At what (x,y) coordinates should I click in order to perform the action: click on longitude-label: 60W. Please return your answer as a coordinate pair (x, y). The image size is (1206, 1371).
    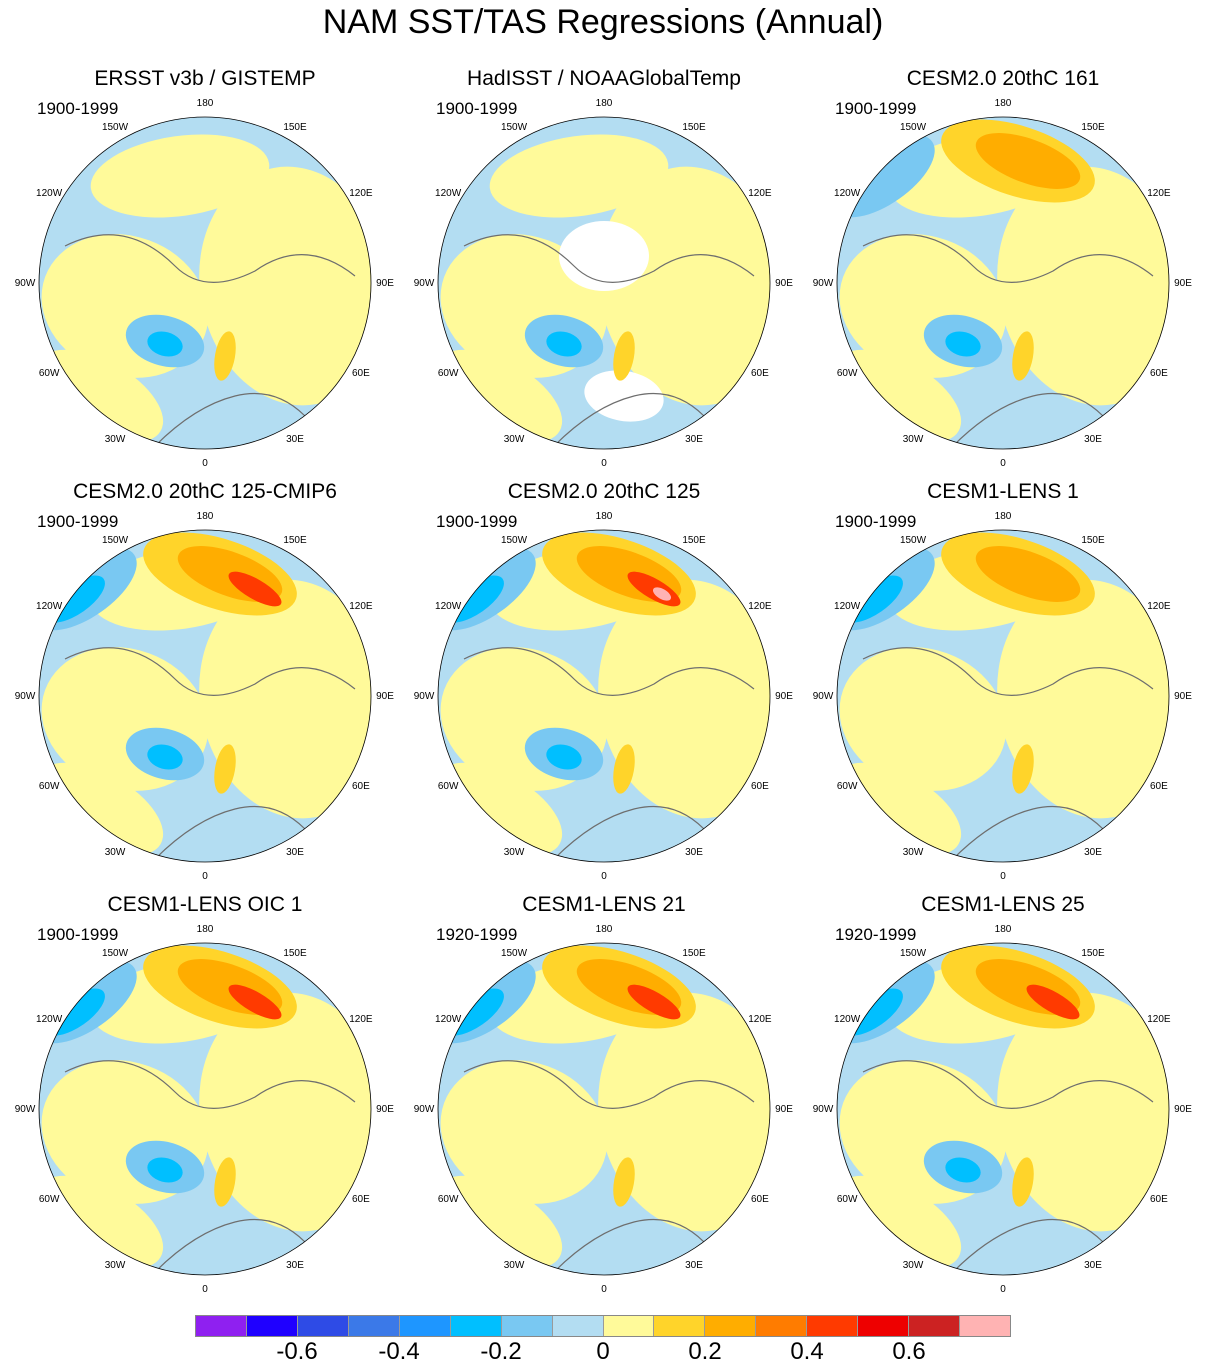
    Looking at the image, I should click on (448, 786).